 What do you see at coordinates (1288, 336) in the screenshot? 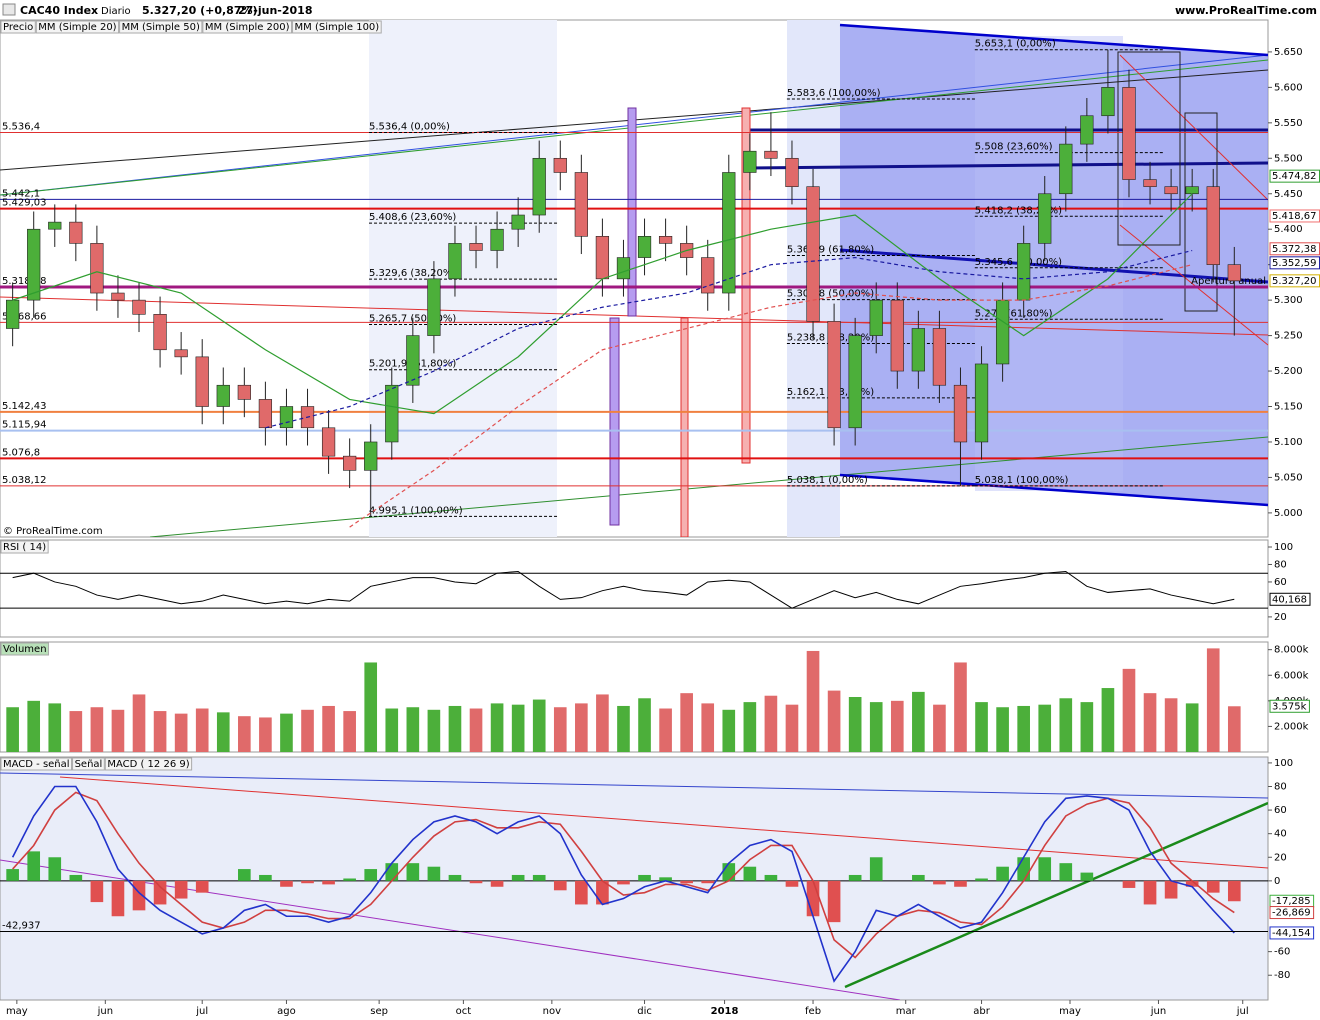
I see `y-tick-label: 5.250` at bounding box center [1288, 336].